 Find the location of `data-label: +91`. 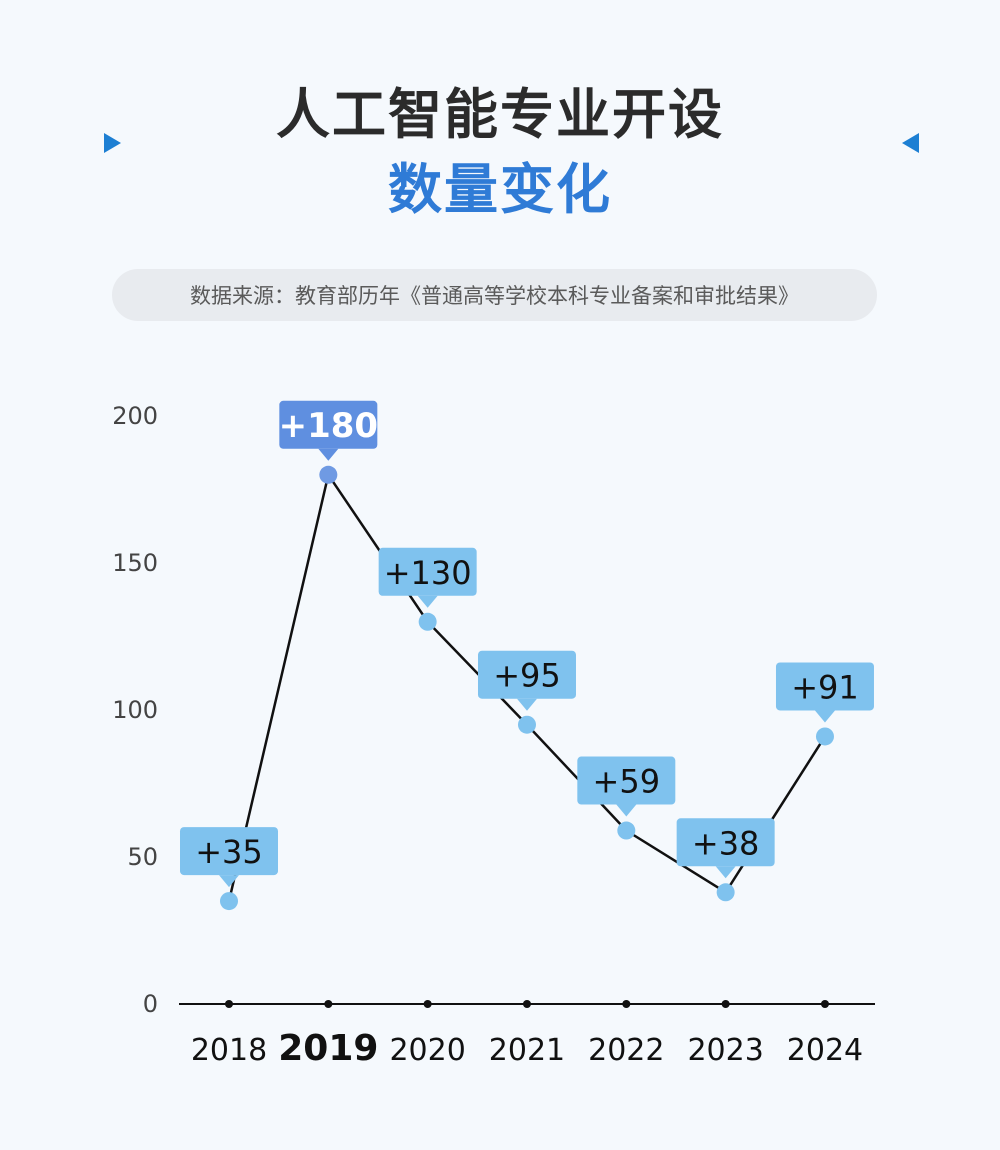

data-label: +91 is located at coordinates (825, 687).